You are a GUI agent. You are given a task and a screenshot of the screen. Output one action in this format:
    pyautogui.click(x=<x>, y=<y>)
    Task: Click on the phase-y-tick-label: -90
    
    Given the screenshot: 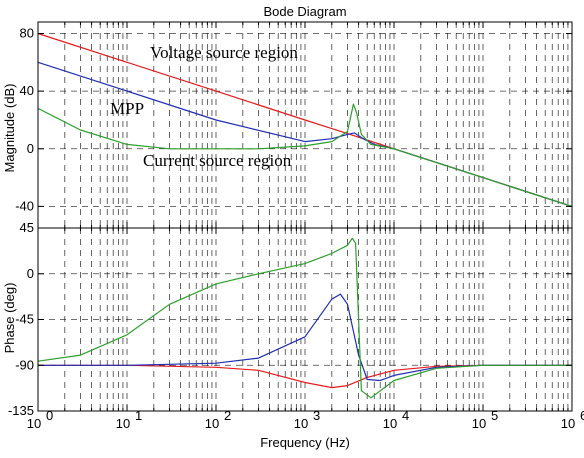 What is the action you would take?
    pyautogui.click(x=24, y=364)
    